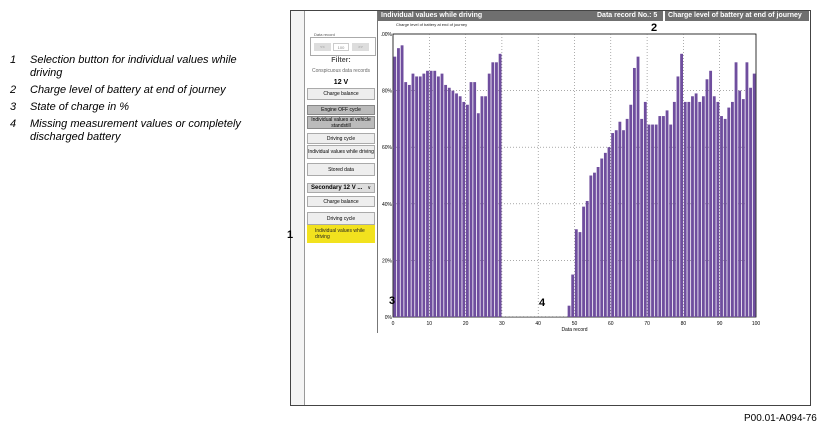 The height and width of the screenshot is (434, 821). What do you see at coordinates (341, 94) in the screenshot?
I see `charge-balance-button: Charge balance` at bounding box center [341, 94].